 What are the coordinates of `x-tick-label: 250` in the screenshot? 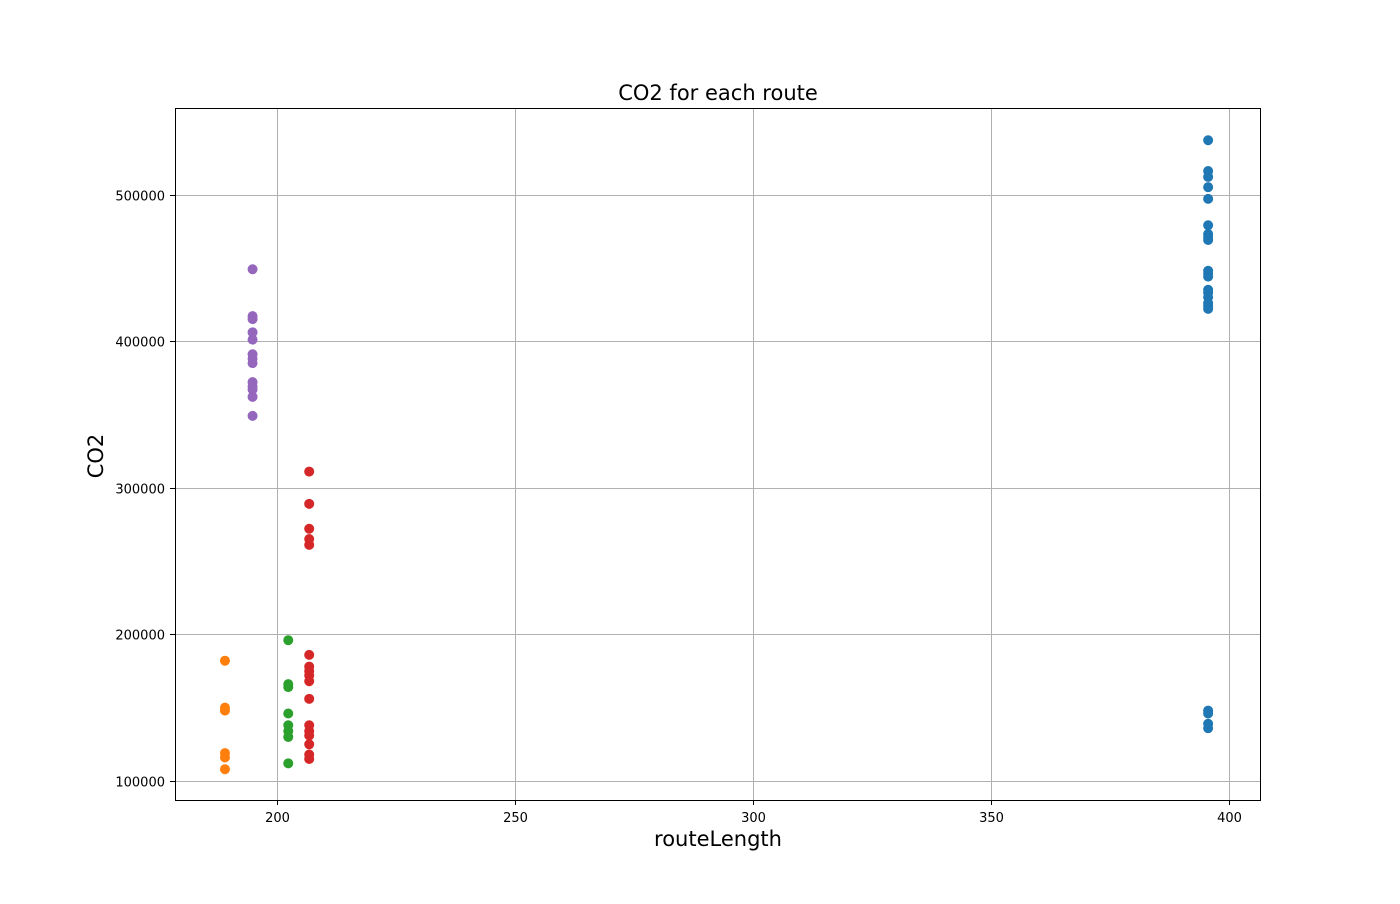 It's located at (515, 818).